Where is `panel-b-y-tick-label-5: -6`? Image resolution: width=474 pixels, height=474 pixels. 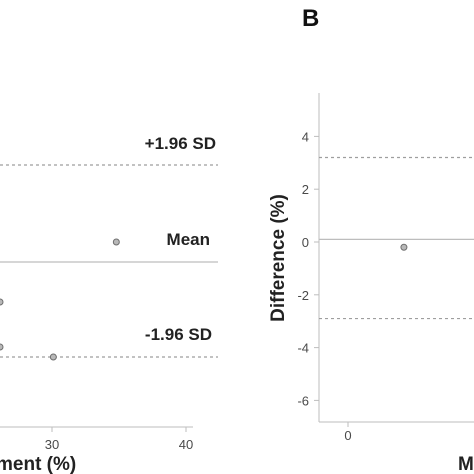 panel-b-y-tick-label-5: -6 is located at coordinates (303, 400).